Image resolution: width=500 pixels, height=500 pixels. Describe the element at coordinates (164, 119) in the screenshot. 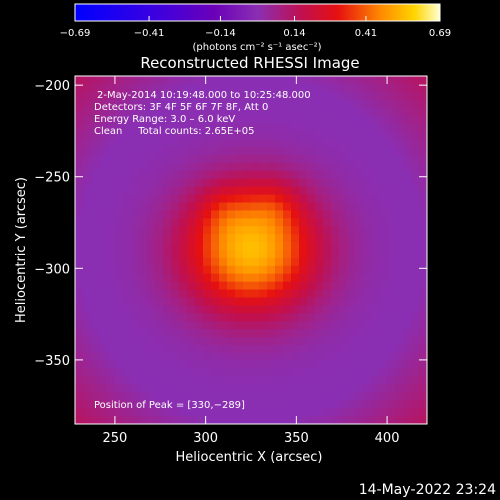

I see `annotation-energy-range: Energy Range: 3.0 – 6.0 keV` at that location.